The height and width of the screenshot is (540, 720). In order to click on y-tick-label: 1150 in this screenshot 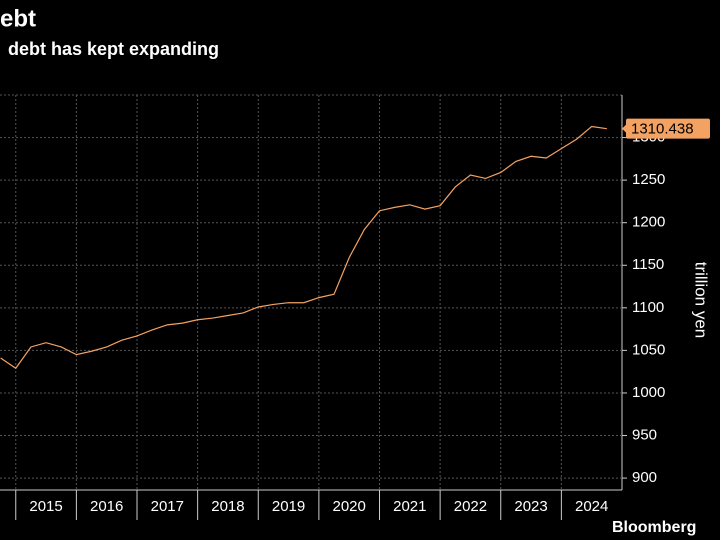, I will do `click(648, 264)`.